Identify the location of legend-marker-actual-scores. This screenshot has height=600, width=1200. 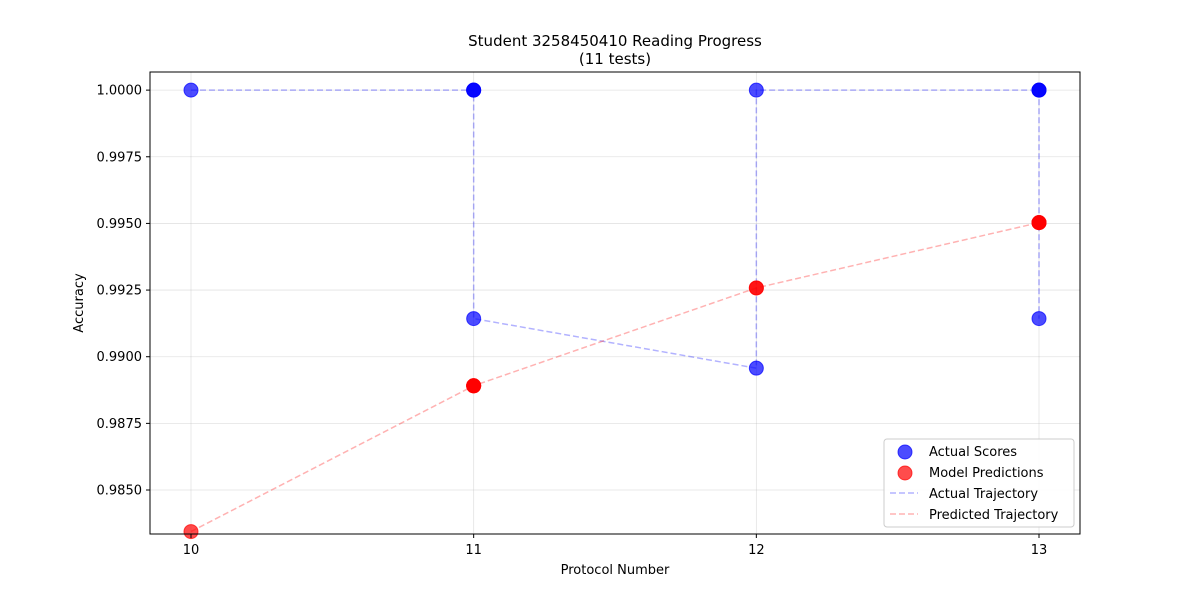
(905, 452).